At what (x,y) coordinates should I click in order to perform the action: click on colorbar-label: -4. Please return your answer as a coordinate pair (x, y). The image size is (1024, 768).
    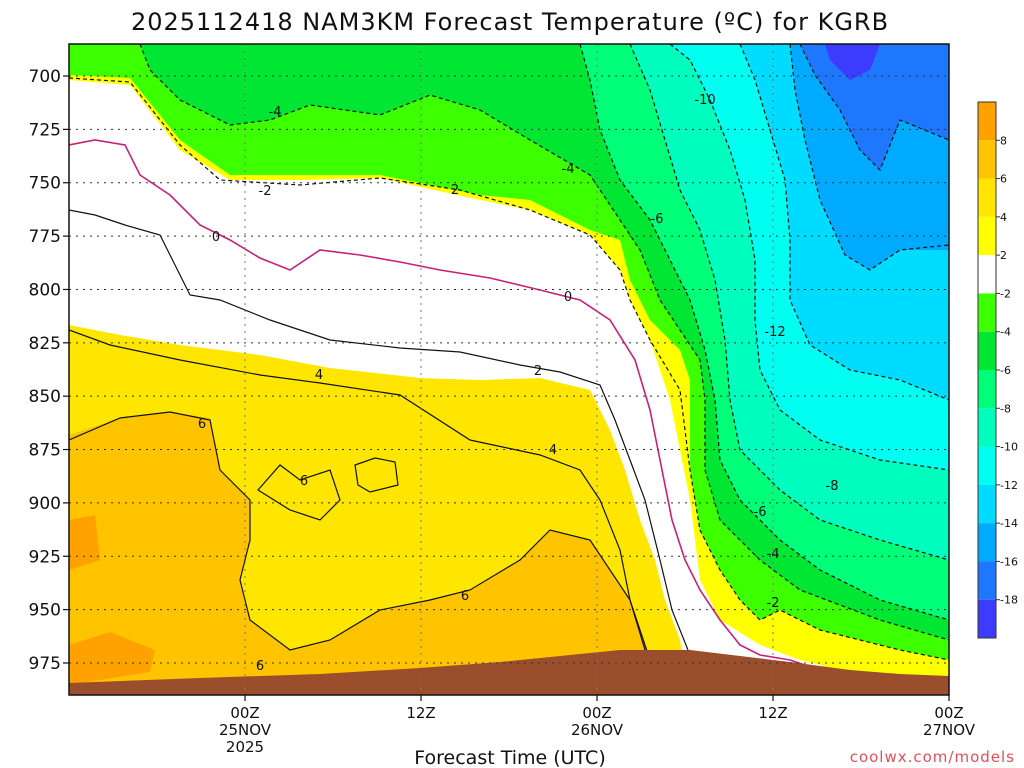
    Looking at the image, I should click on (1005, 332).